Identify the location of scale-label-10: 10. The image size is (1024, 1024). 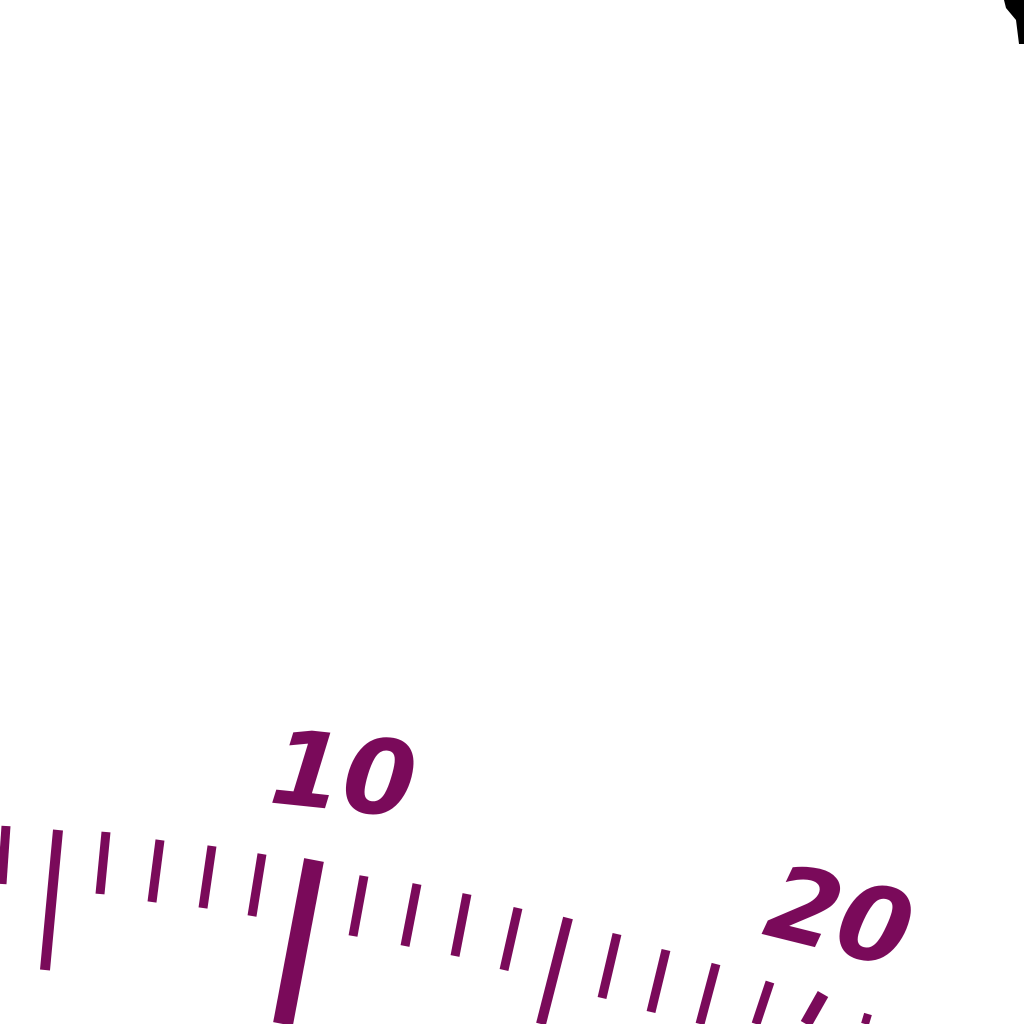
(343, 774).